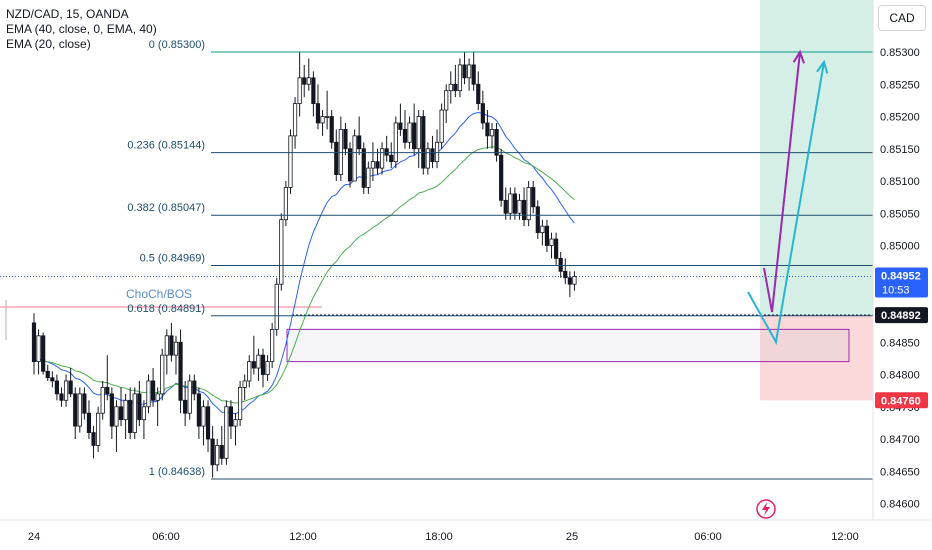 This screenshot has width=932, height=550. What do you see at coordinates (159, 294) in the screenshot?
I see `choch-label: ChoCh/BOS` at bounding box center [159, 294].